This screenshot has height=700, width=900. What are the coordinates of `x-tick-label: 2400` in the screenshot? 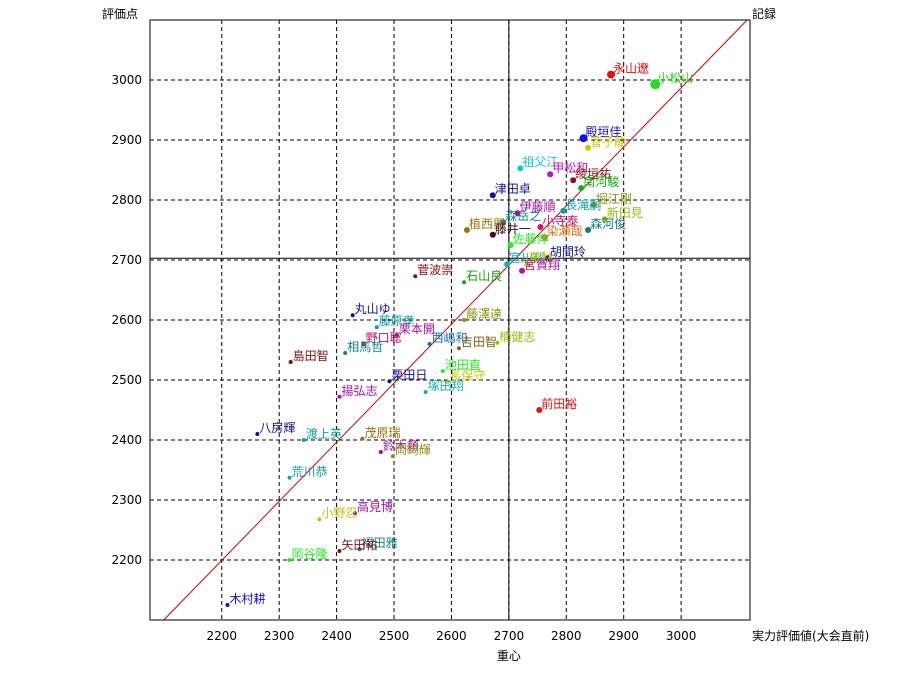 It's located at (336, 636).